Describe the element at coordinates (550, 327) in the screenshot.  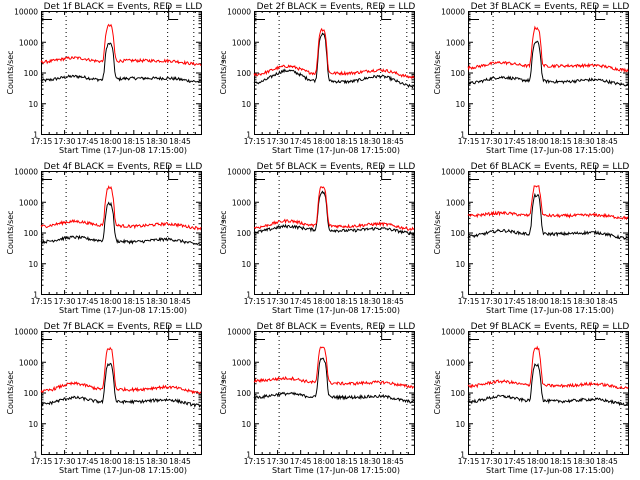
I see `chart-title: Det 9f BLACK = Events, RED = LLD` at that location.